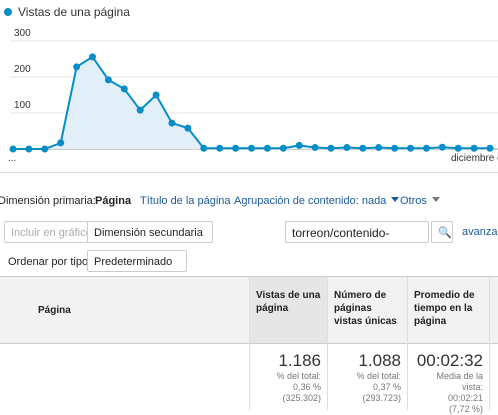  Describe the element at coordinates (465, 398) in the screenshot. I see `total-pct: 00:02:21` at that location.